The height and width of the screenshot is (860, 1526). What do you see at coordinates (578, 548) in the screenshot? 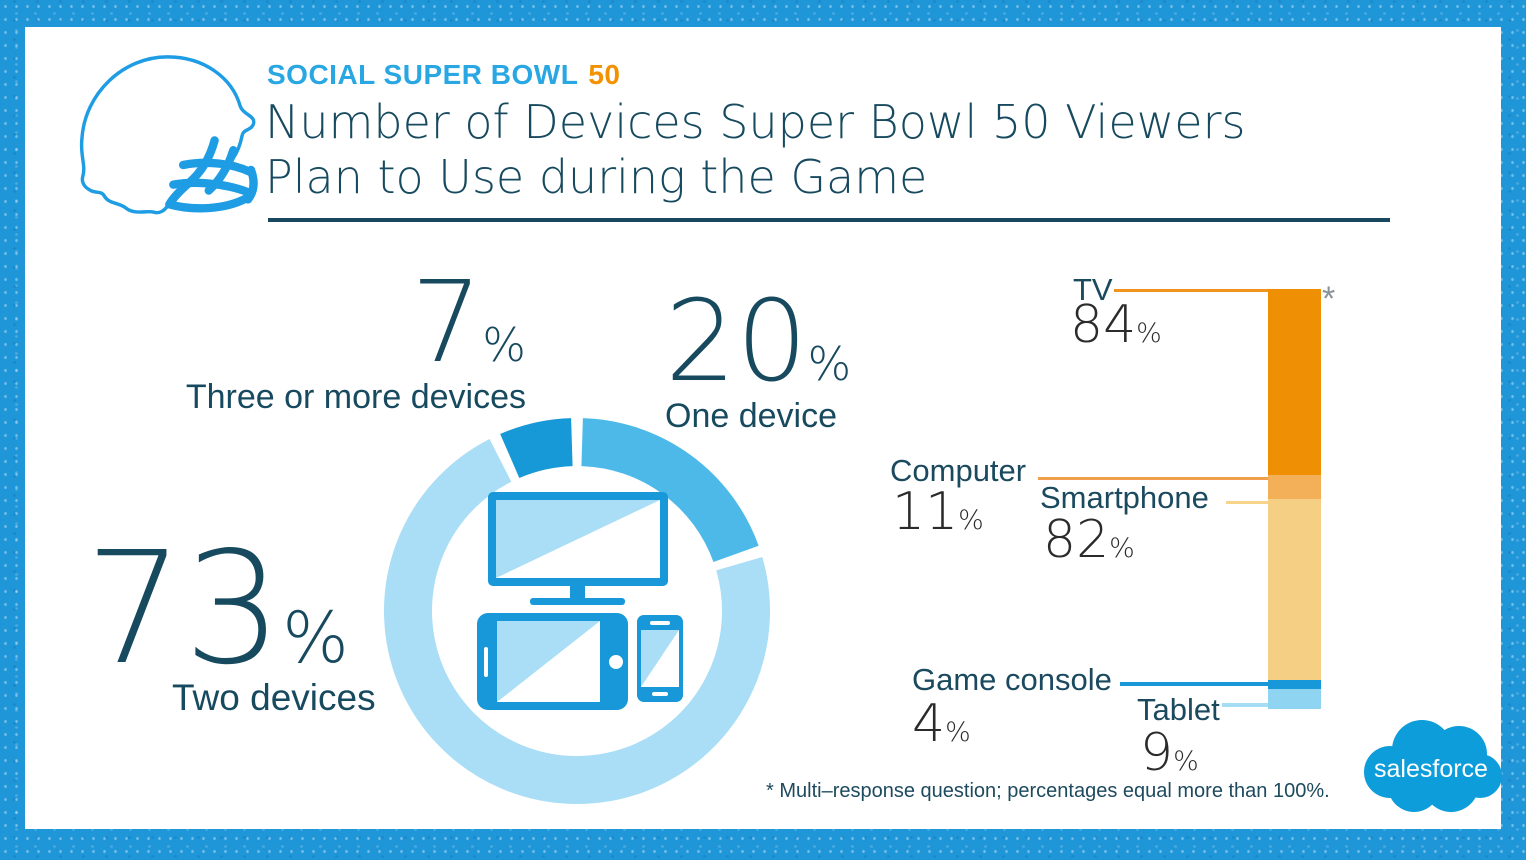
I see `tv-icon` at bounding box center [578, 548].